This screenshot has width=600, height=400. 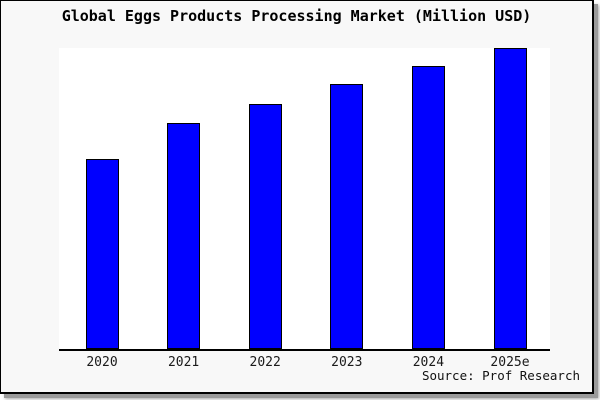 What do you see at coordinates (296, 363) in the screenshot?
I see `x-axis-labels: 2020 2021 2022 2023 2024 2025e` at bounding box center [296, 363].